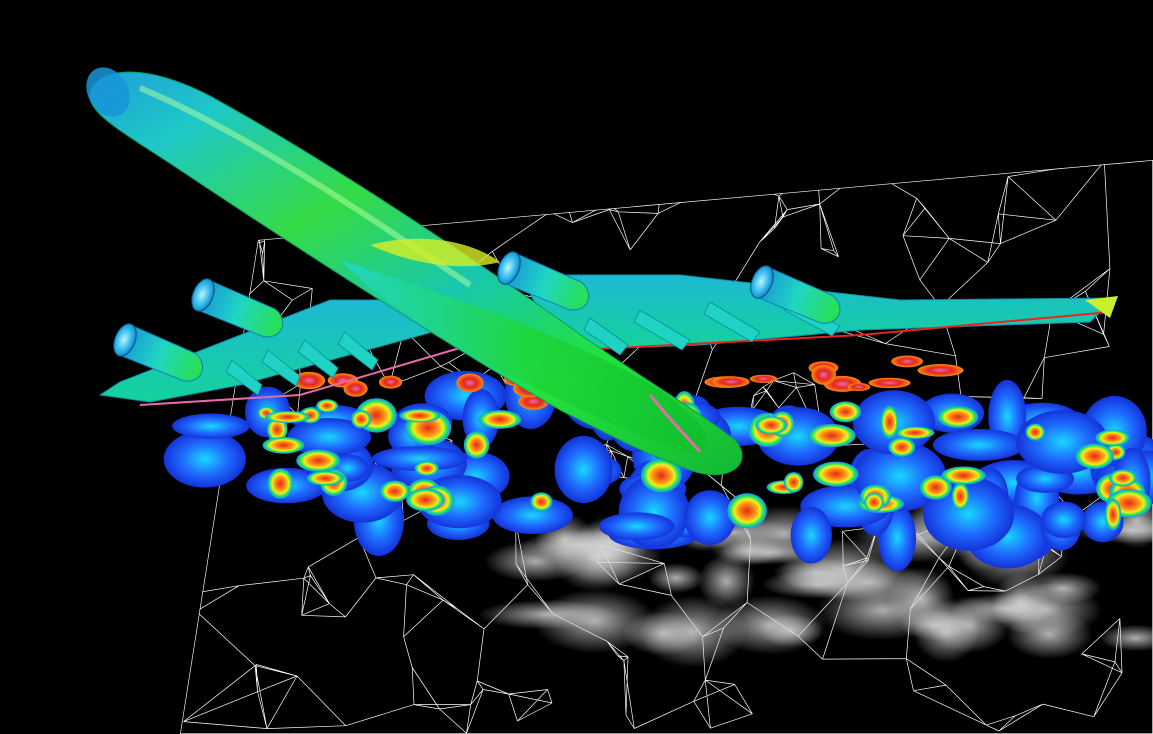  Describe the element at coordinates (1101, 307) in the screenshot. I see `right-wingtip` at that location.